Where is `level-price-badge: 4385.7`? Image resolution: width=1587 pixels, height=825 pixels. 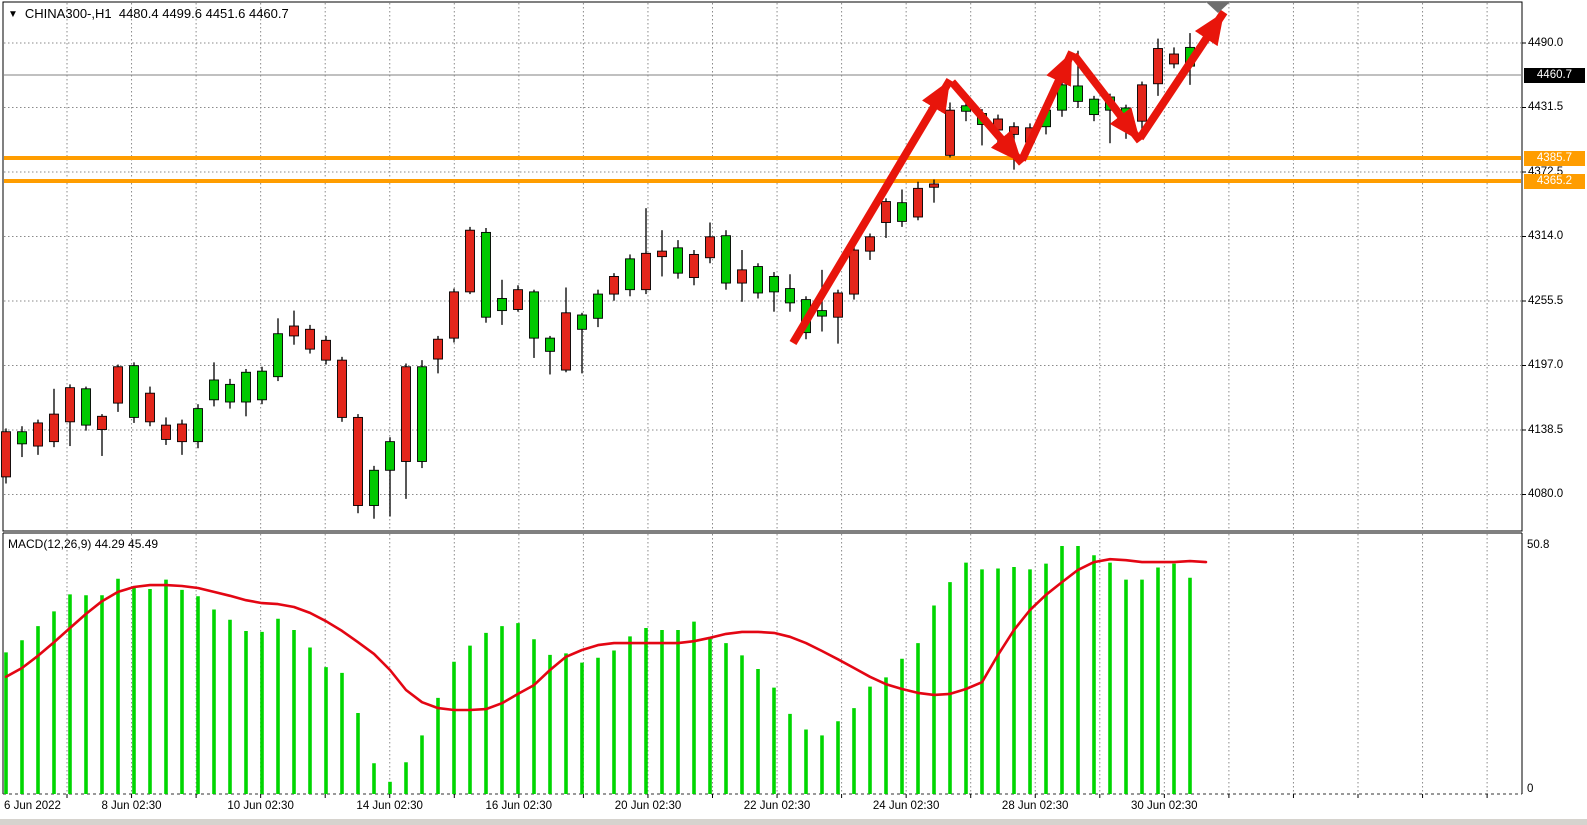 level-price-badge: 4385.7 is located at coordinates (1554, 158).